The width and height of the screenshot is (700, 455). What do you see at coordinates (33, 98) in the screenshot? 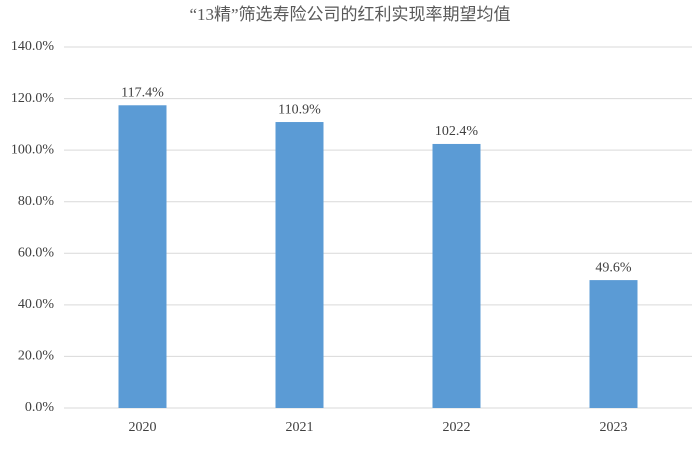
I see `y-tick-label: 120.0%` at bounding box center [33, 98].